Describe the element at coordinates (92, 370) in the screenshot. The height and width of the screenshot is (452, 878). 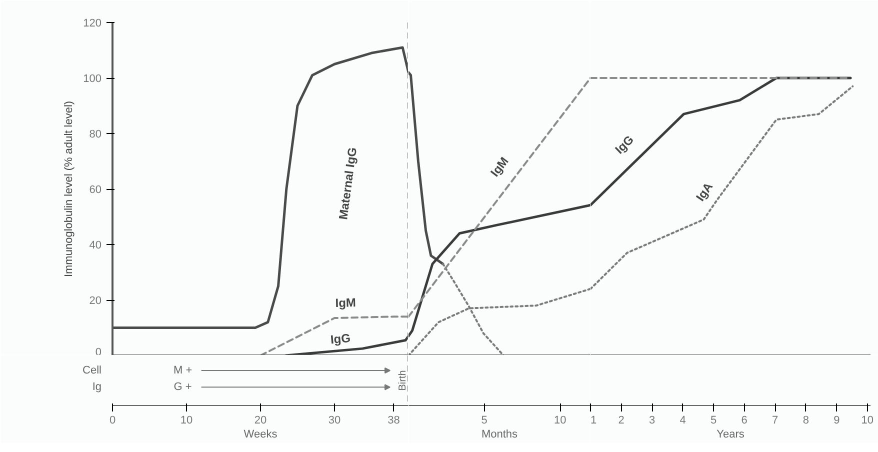
I see `text: Cell` at that location.